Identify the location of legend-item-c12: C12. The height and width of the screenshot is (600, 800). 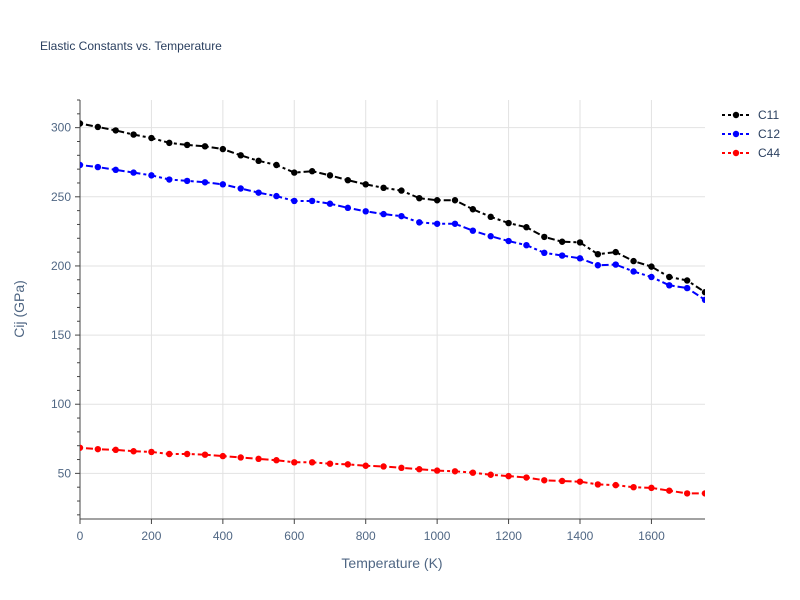
(751, 134).